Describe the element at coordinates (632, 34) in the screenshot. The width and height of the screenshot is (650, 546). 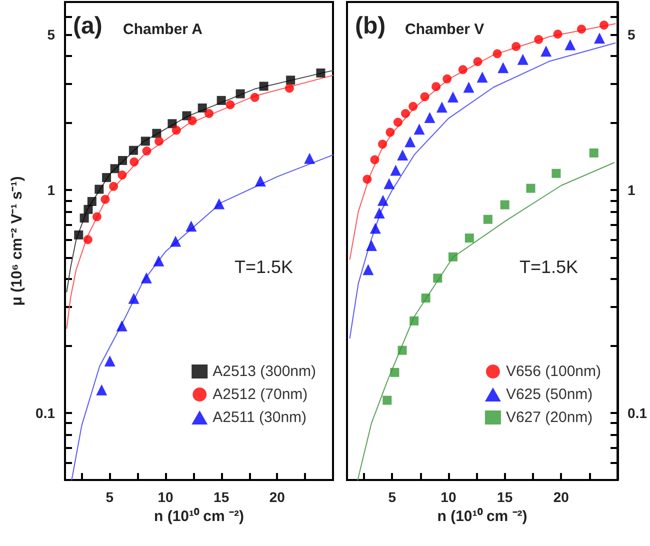
I see `y2-tick-label: 5` at that location.